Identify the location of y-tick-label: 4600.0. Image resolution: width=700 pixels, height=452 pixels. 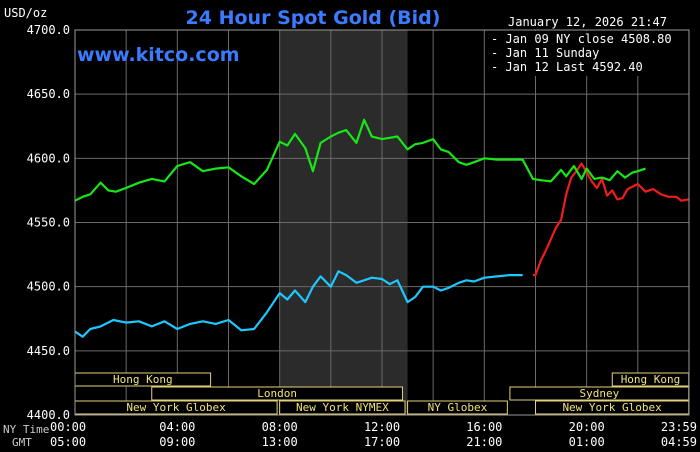
(48, 158).